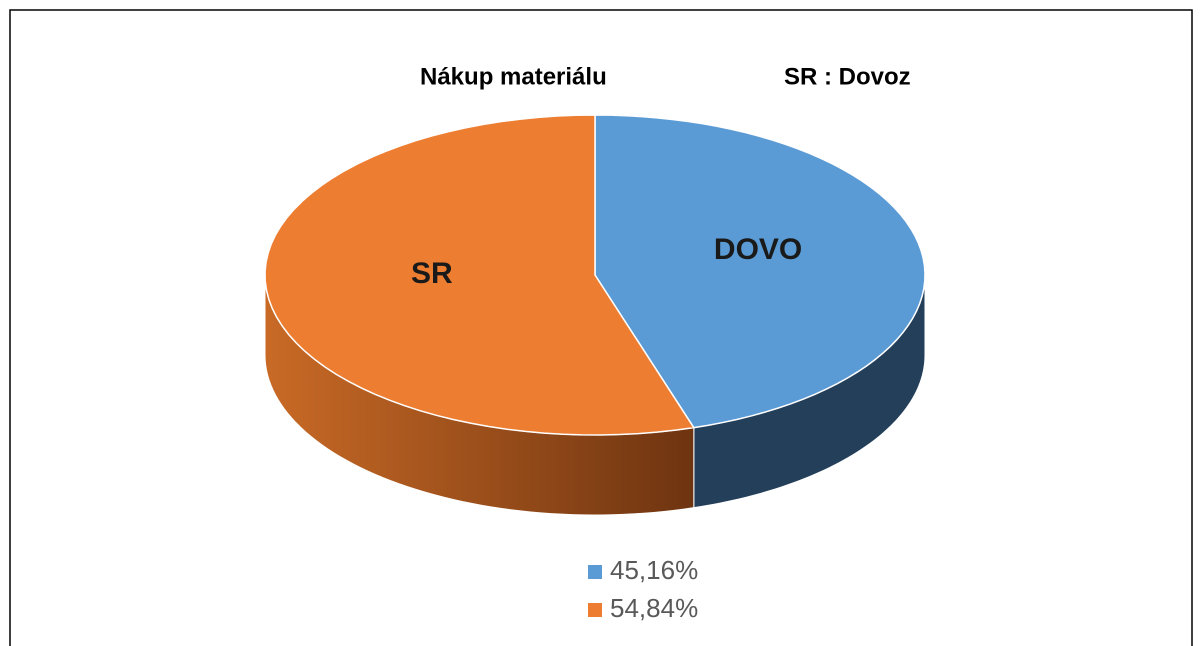 This screenshot has height=646, width=1202. I want to click on slice-label: SR, so click(432, 273).